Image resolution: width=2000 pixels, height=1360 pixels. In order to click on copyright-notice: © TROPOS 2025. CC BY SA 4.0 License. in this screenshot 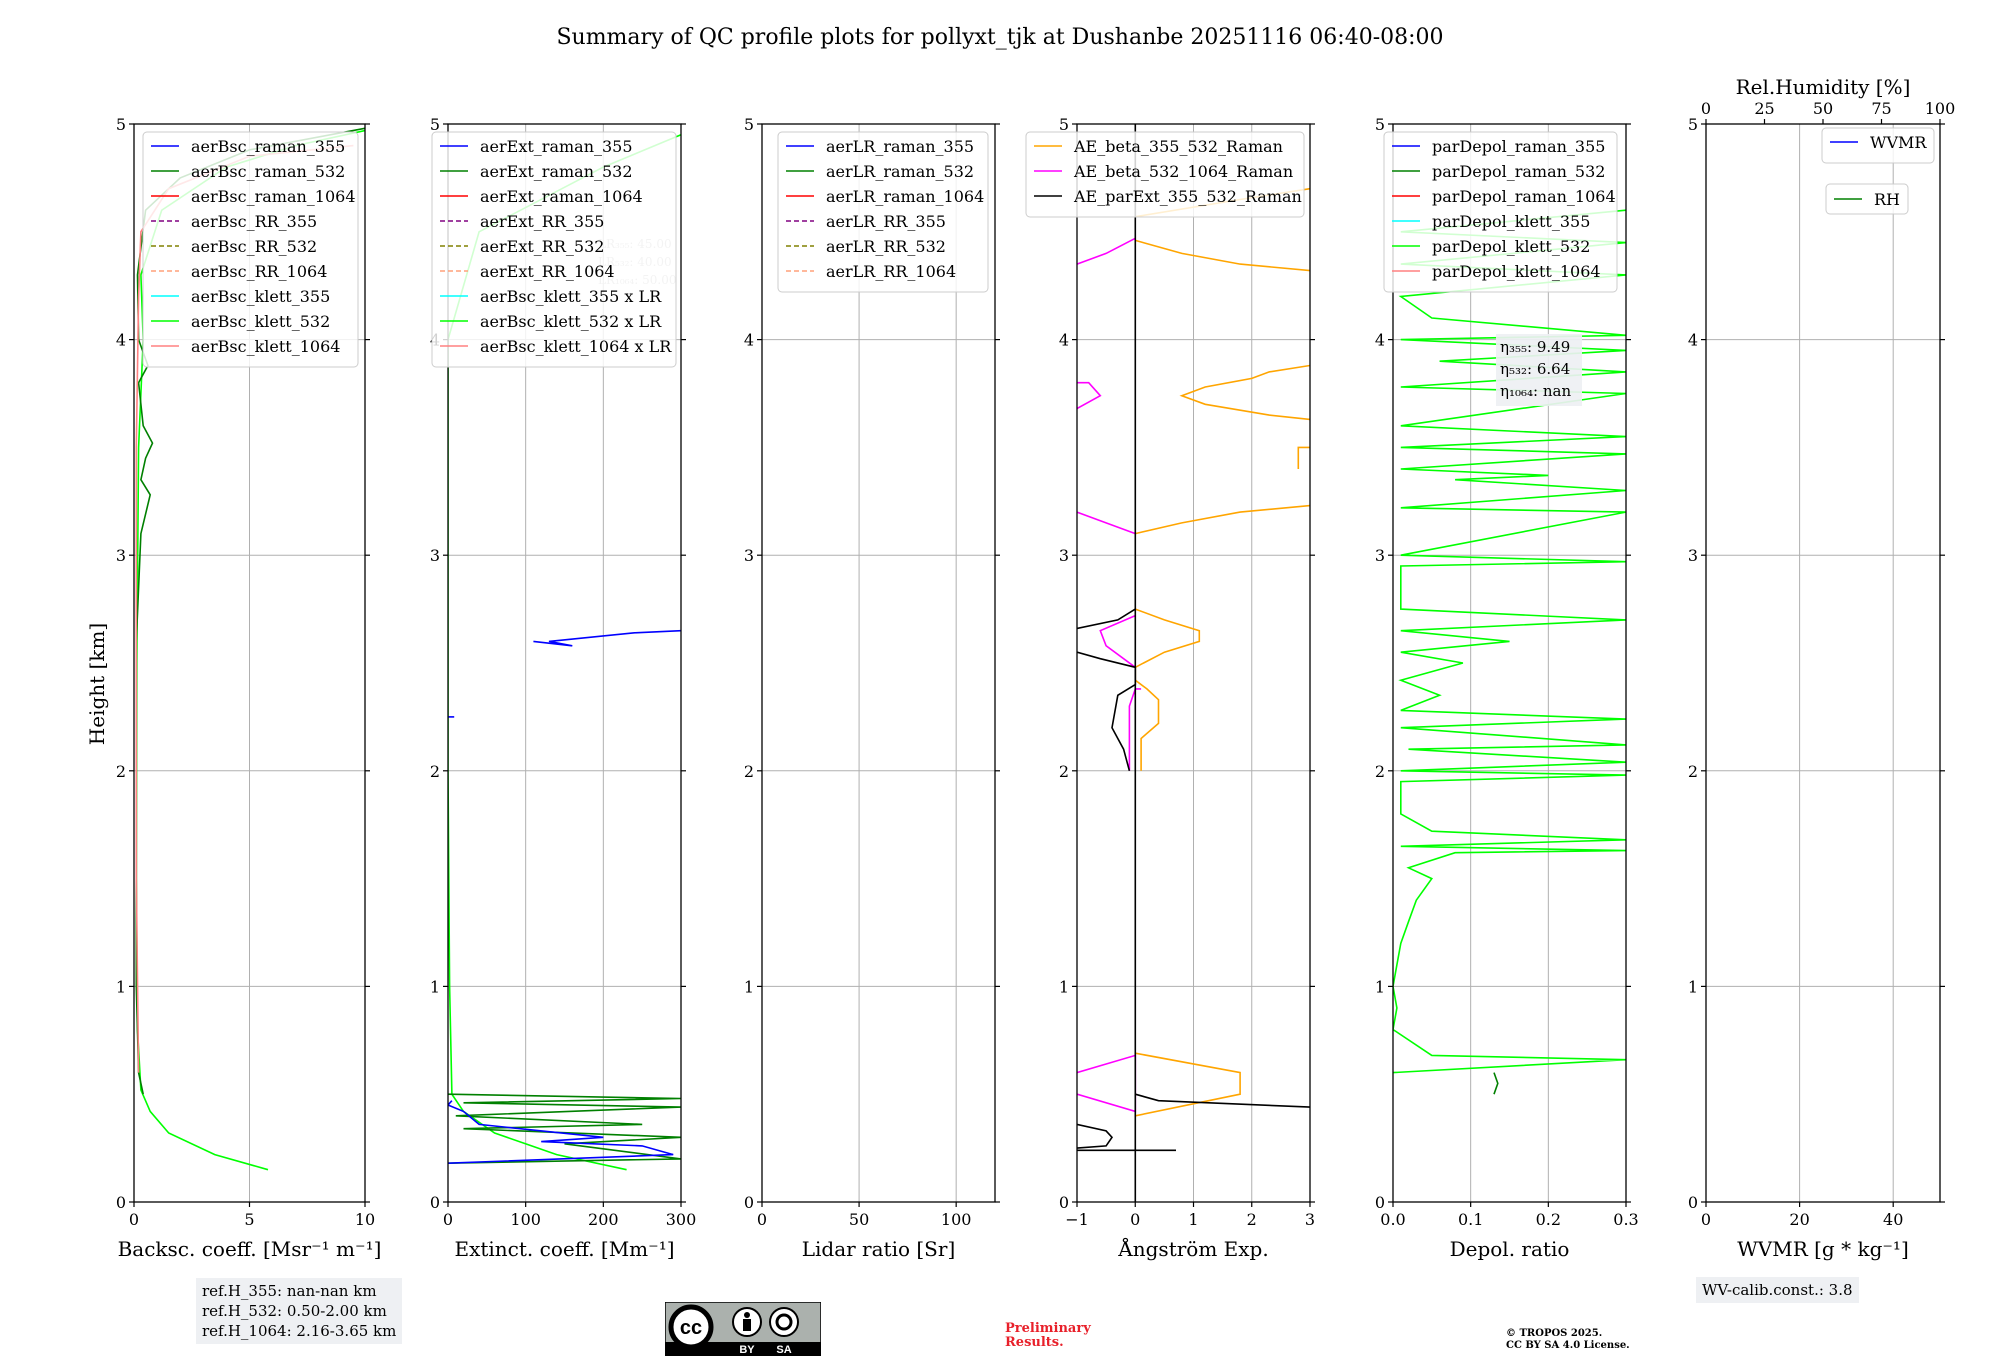, I will do `click(1568, 1340)`.